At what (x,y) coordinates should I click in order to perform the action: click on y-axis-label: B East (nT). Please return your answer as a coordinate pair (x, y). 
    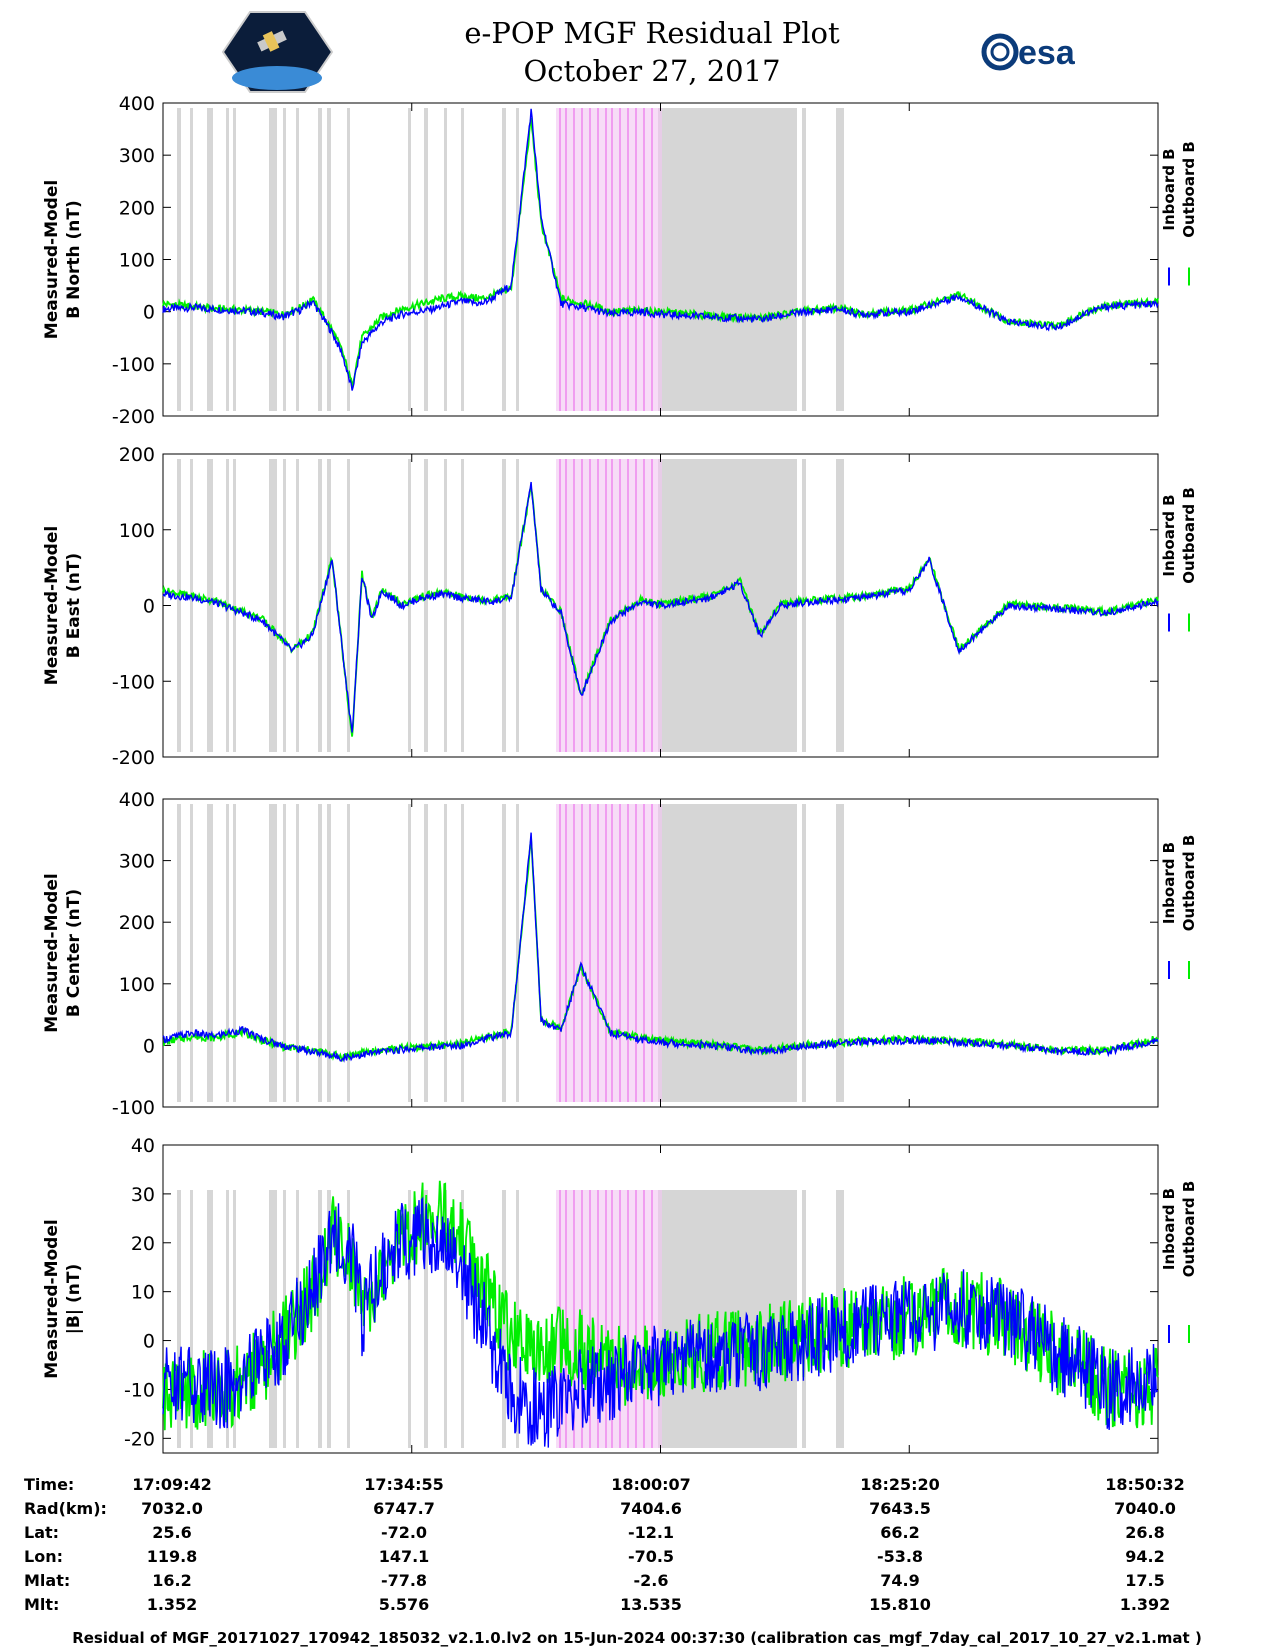
    Looking at the image, I should click on (74, 605).